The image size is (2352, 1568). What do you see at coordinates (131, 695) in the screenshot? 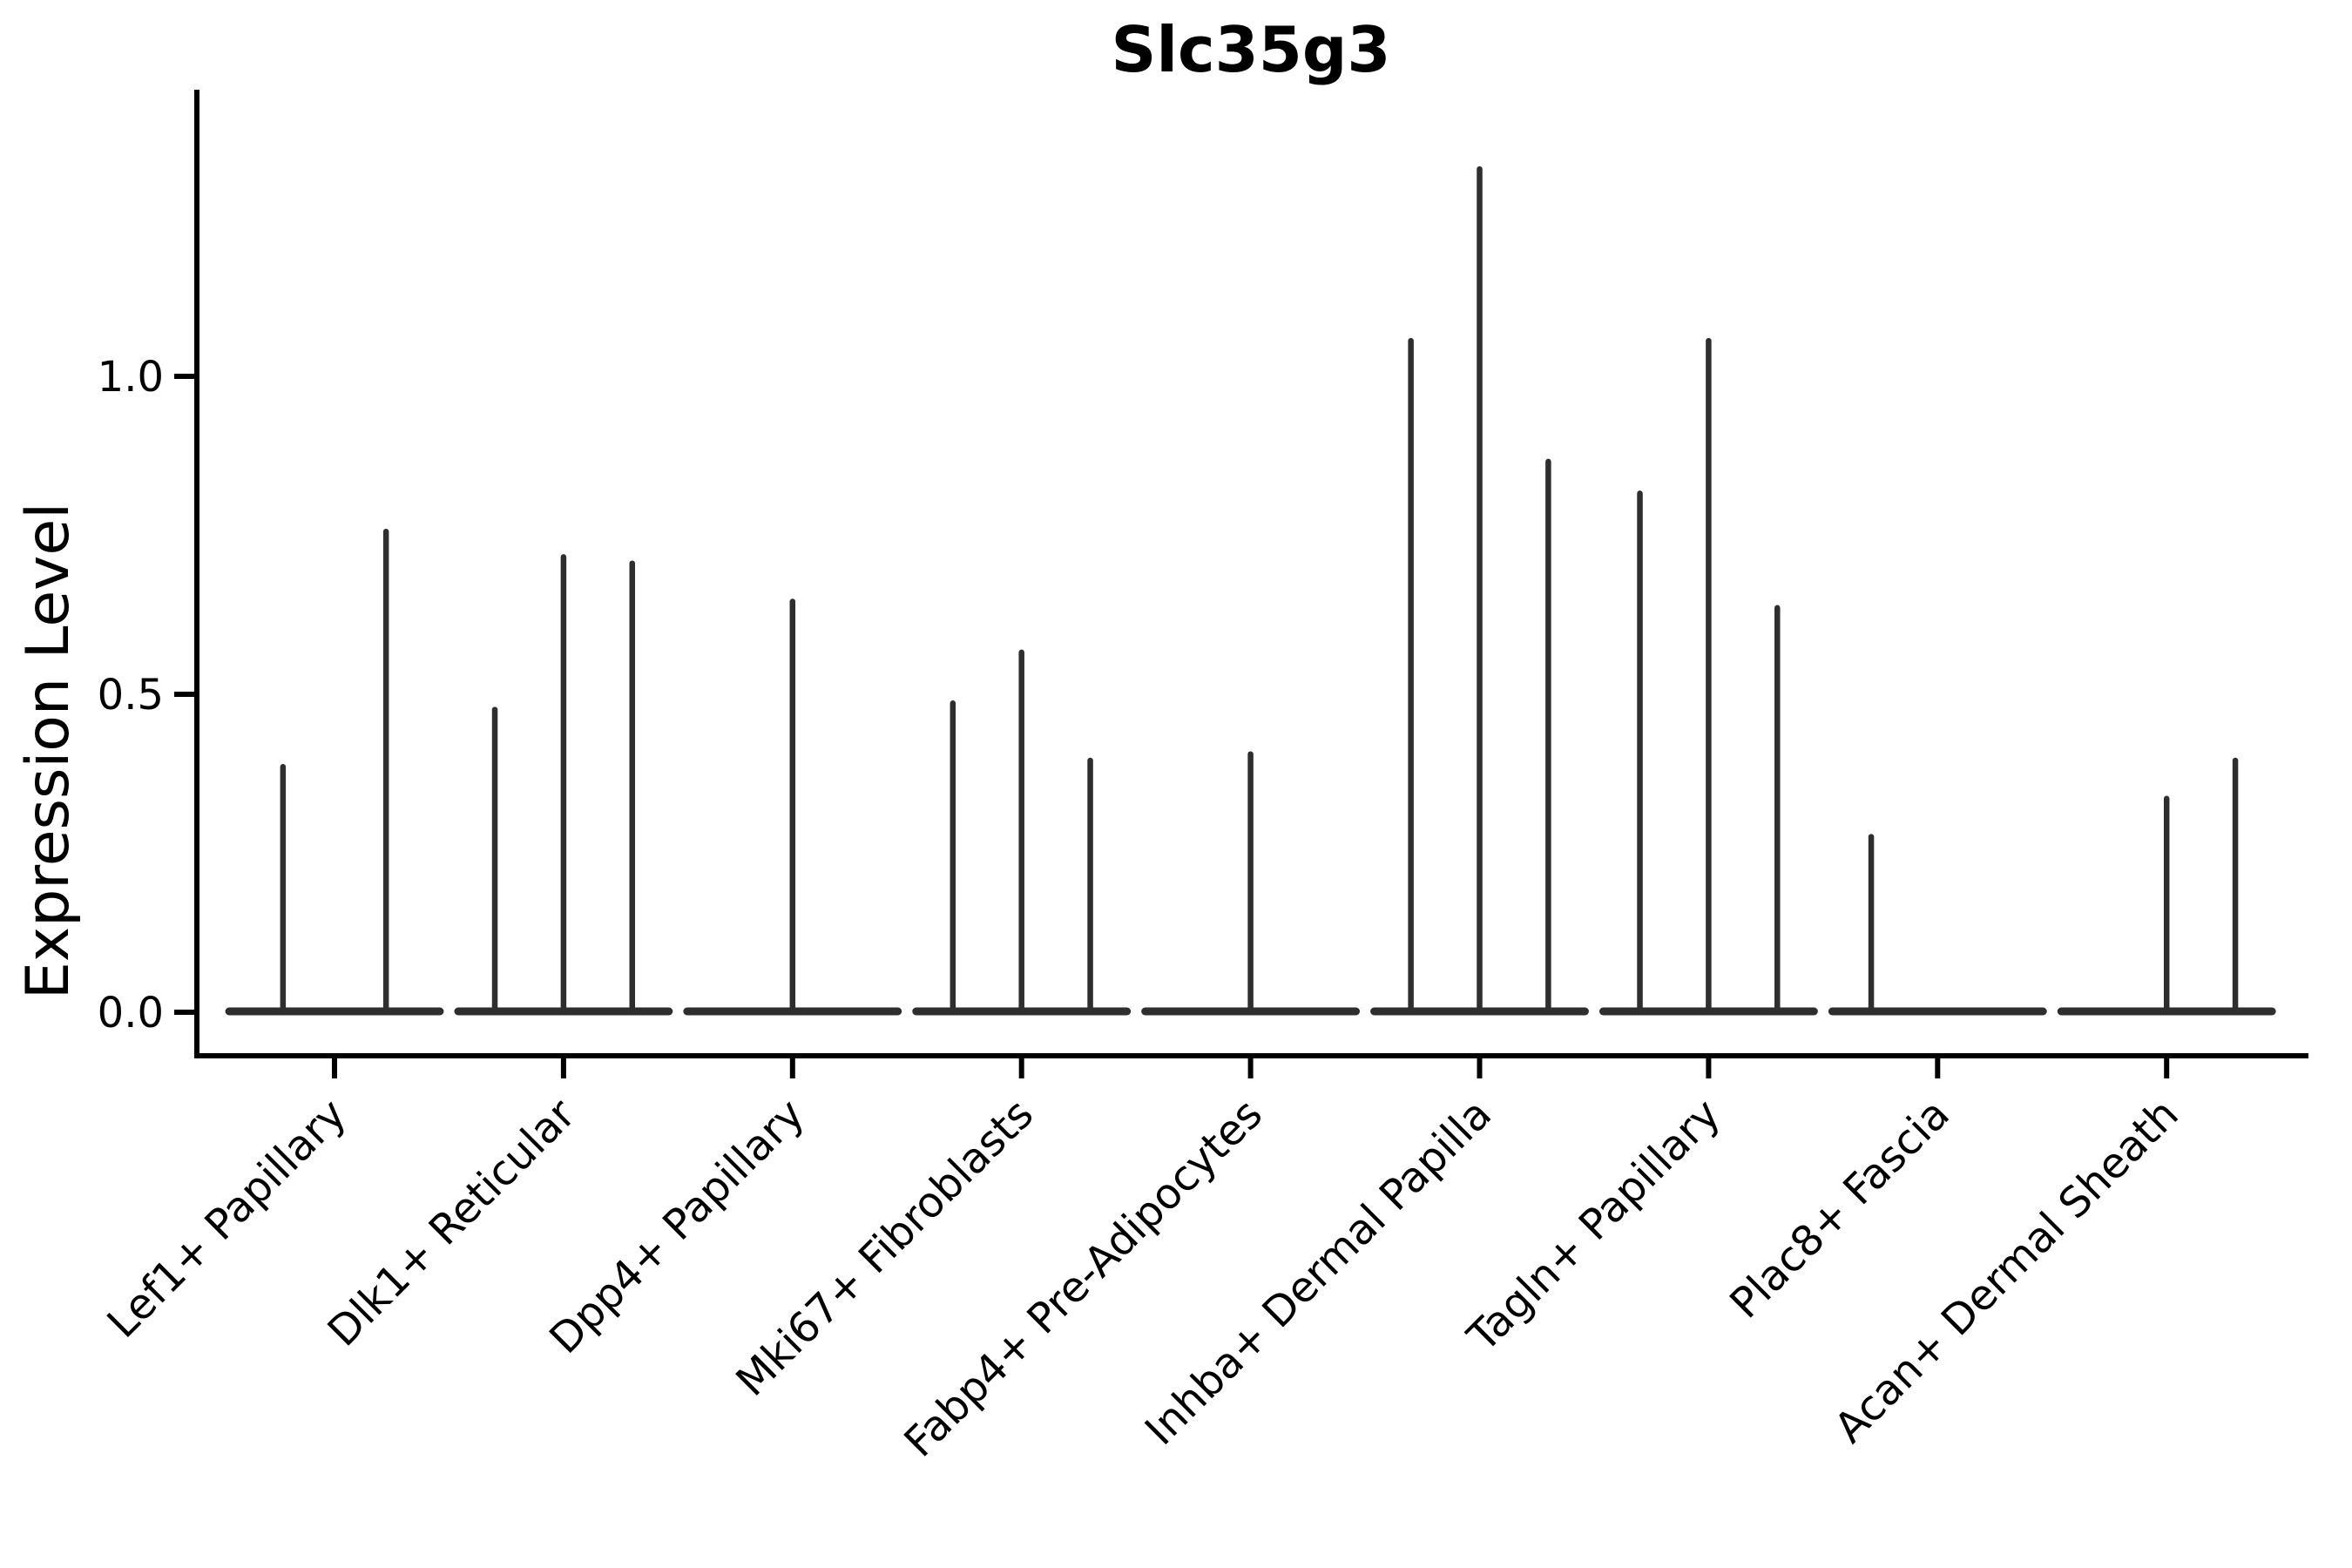
I see `y-tick-label: 0.5` at bounding box center [131, 695].